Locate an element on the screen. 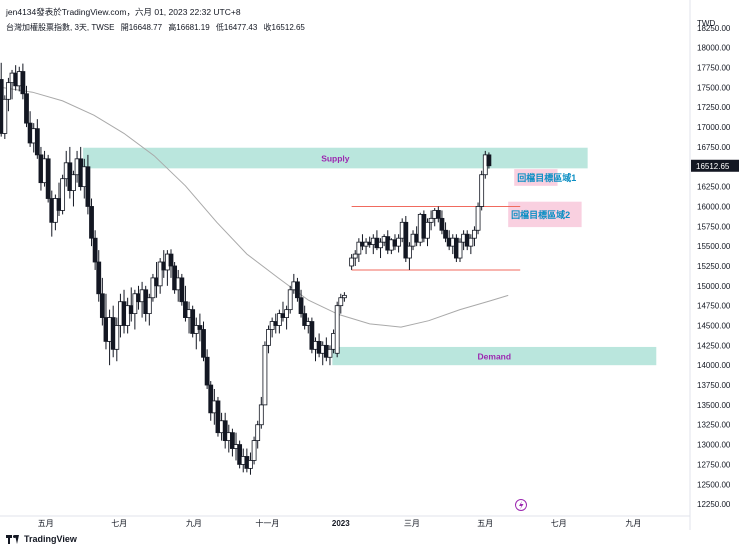 This screenshot has height=550, width=740. y-tick-label: 12500.00 is located at coordinates (714, 484).